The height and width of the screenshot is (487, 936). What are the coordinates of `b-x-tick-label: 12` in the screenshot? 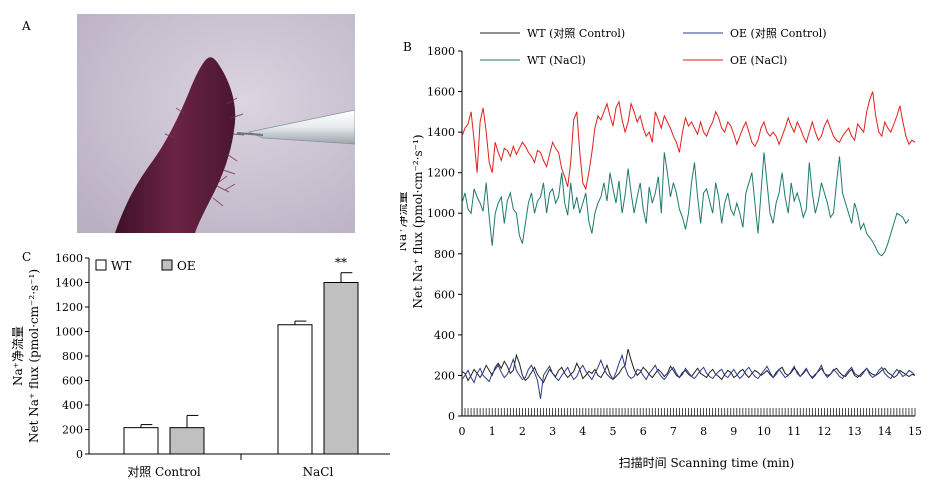 It's located at (824, 431).